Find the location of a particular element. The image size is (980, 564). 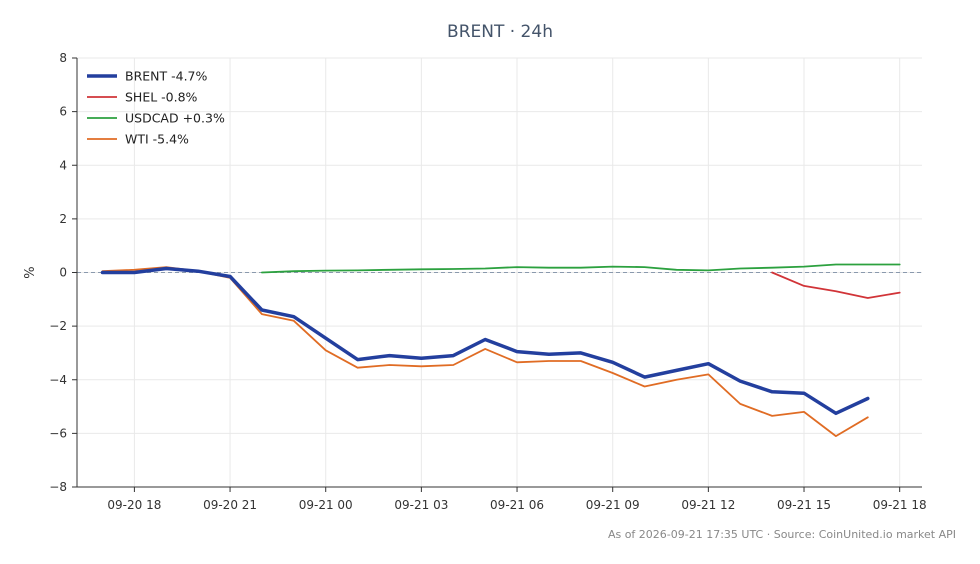

y-tick-label: −4 is located at coordinates (58, 380).